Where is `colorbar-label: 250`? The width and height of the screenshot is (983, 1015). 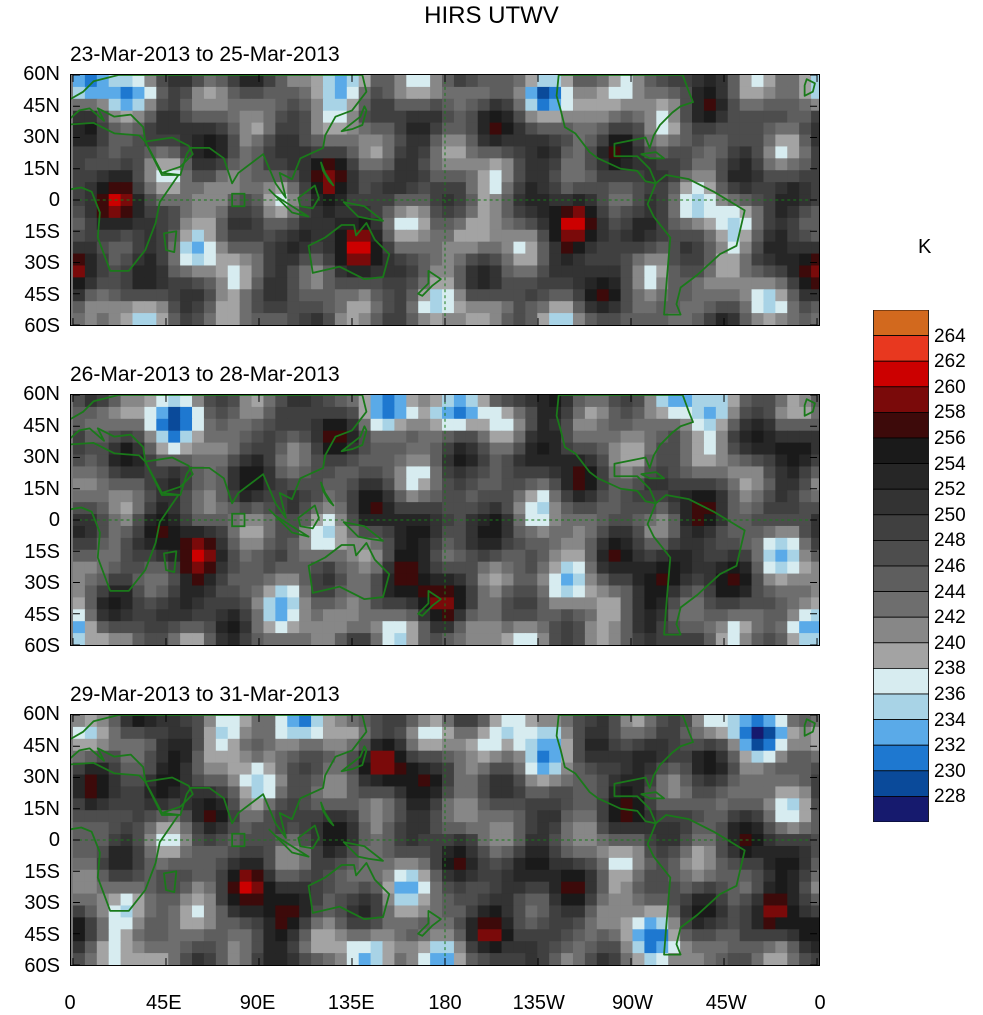 colorbar-label: 250 is located at coordinates (950, 515).